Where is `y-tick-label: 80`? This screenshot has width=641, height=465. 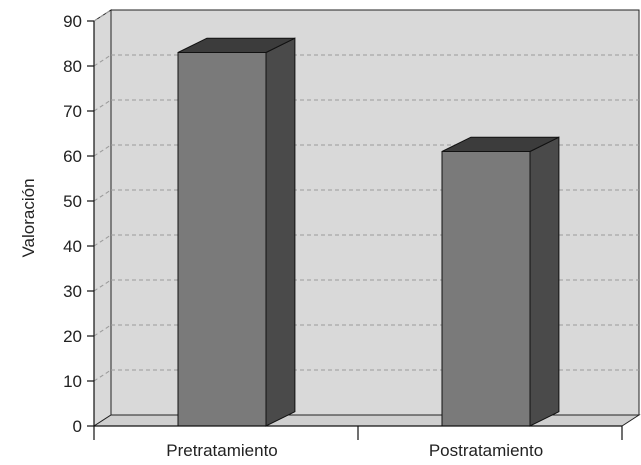
y-tick-label: 80 is located at coordinates (72, 66).